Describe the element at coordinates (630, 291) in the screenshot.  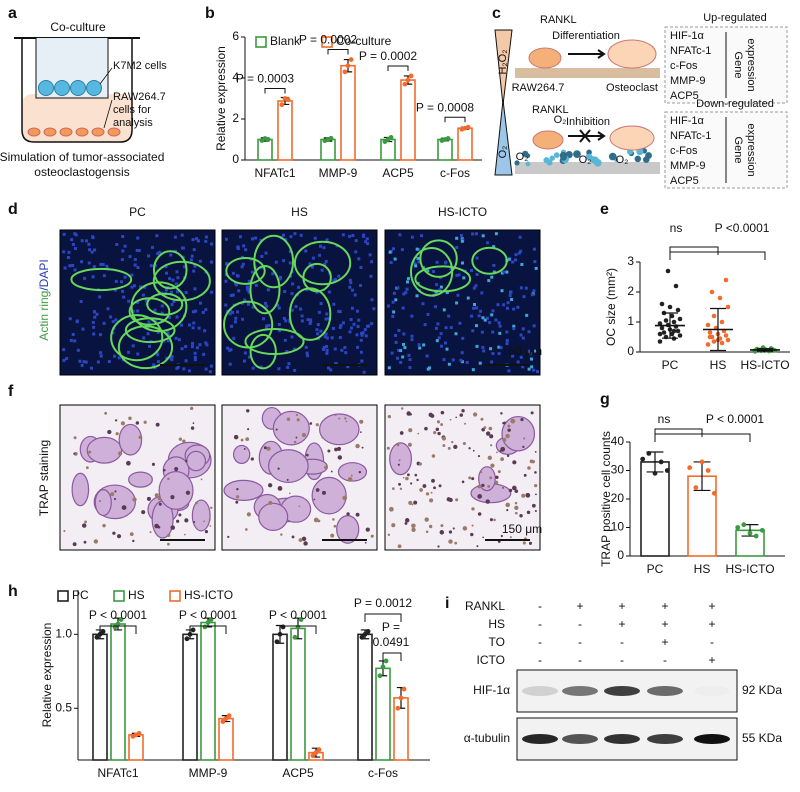
I see `y-tick-label: 2` at that location.